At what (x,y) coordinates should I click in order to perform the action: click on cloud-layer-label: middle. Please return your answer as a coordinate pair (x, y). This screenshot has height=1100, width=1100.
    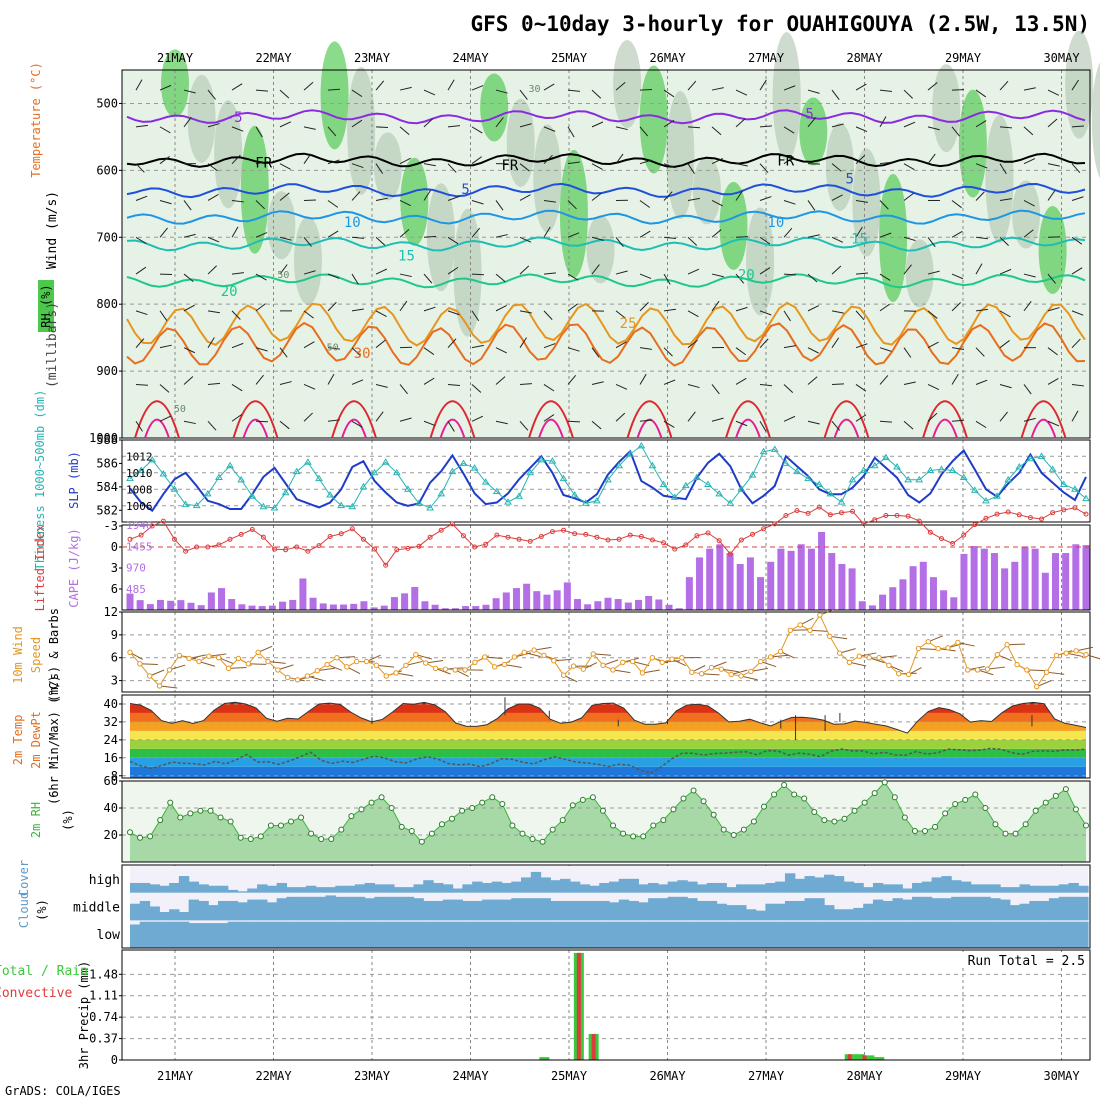
    Looking at the image, I should click on (96, 908).